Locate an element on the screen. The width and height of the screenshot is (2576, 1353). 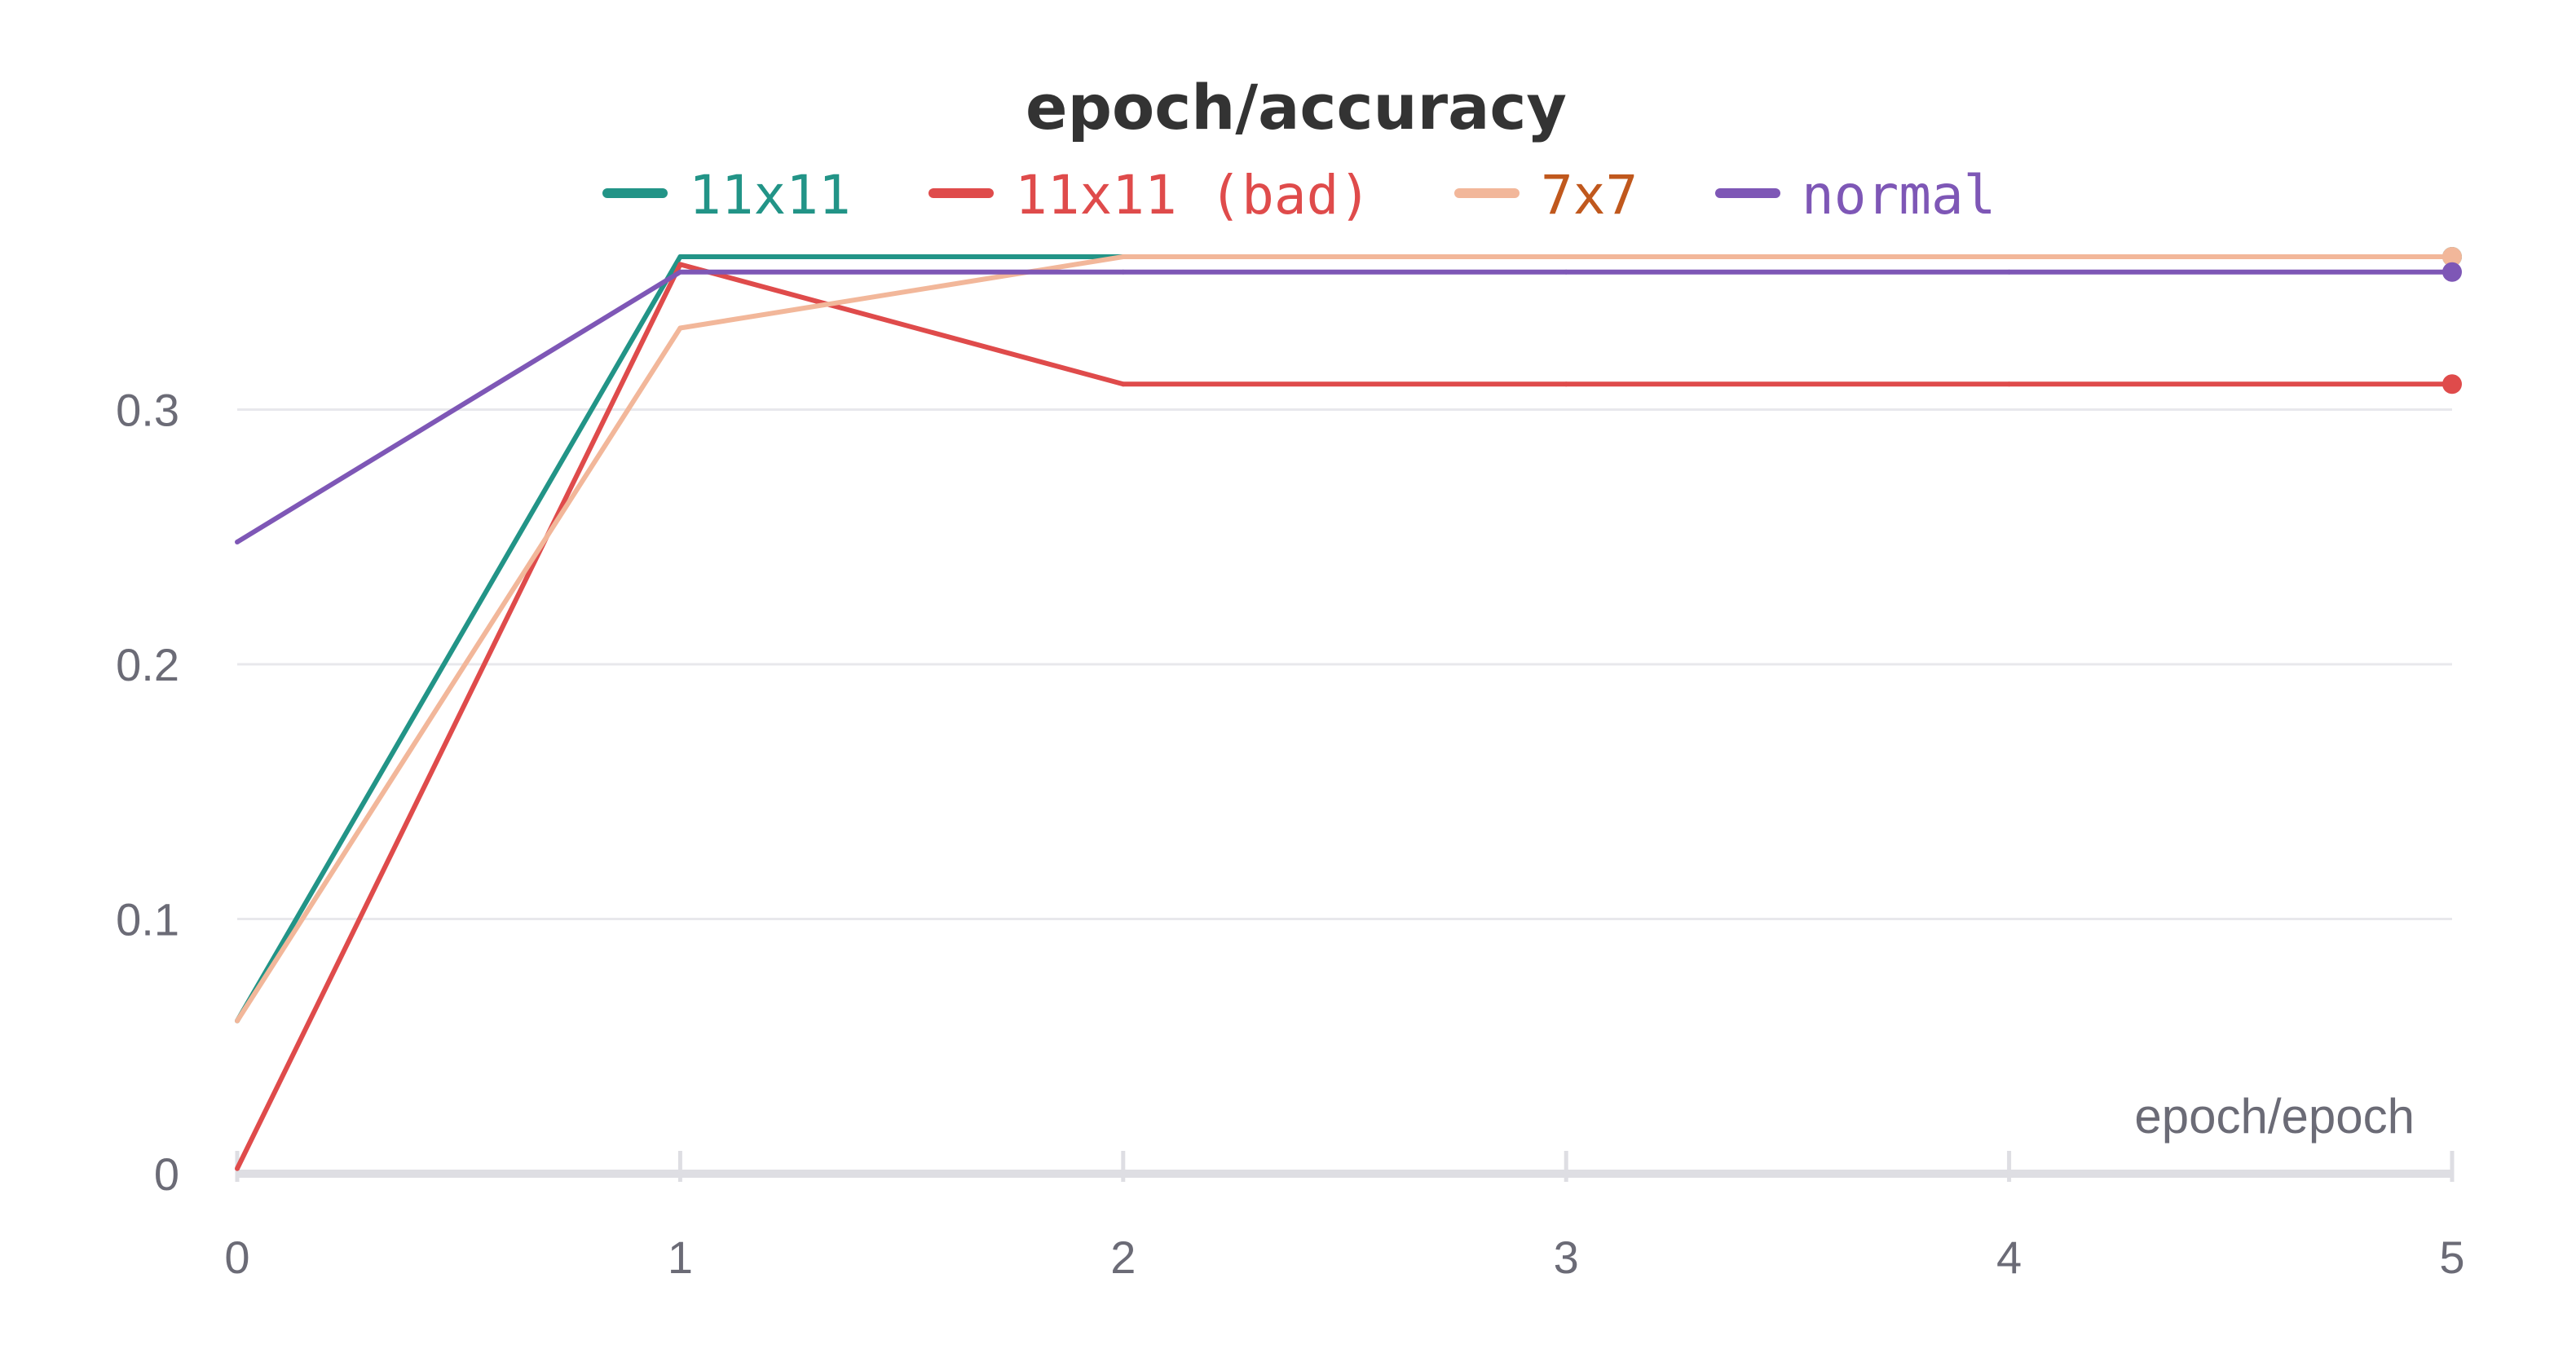
chart-title: epoch/accuracy is located at coordinates (1296, 107).